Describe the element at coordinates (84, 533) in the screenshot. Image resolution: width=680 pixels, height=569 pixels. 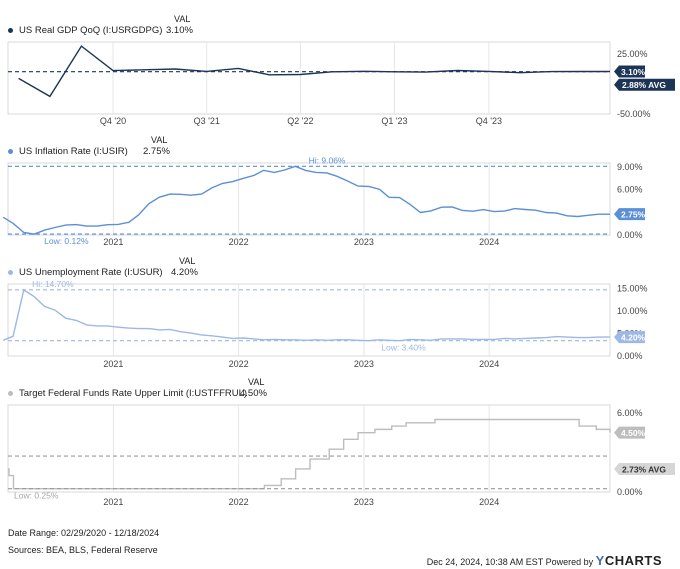
I see `date-range: Date Range: 02/29/2020 - 12/18/2024` at that location.